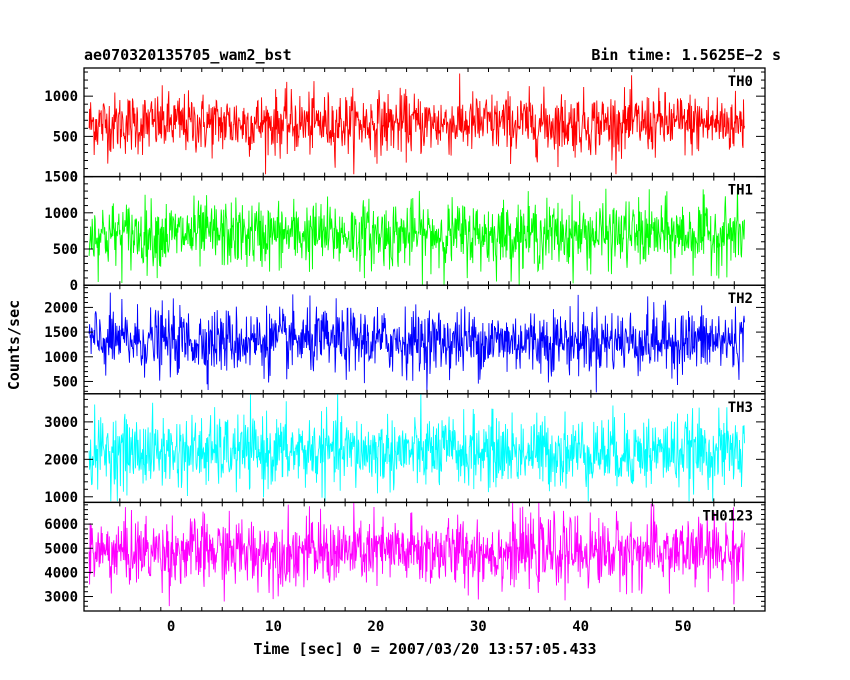 This screenshot has width=850, height=680. What do you see at coordinates (61, 525) in the screenshot?
I see `y-tick-label: 6000` at bounding box center [61, 525].